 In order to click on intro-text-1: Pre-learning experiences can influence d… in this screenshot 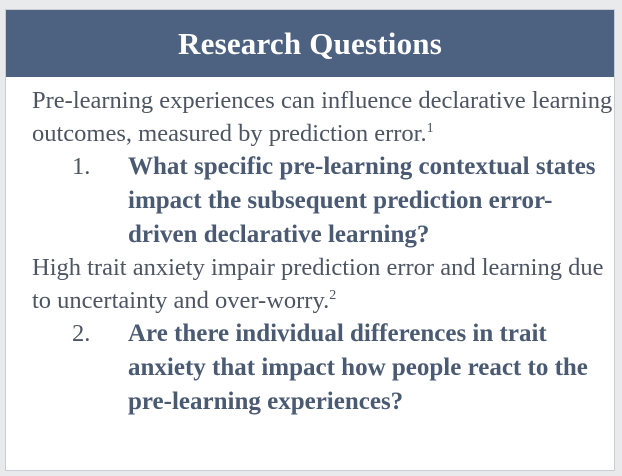, I will do `click(322, 117)`.